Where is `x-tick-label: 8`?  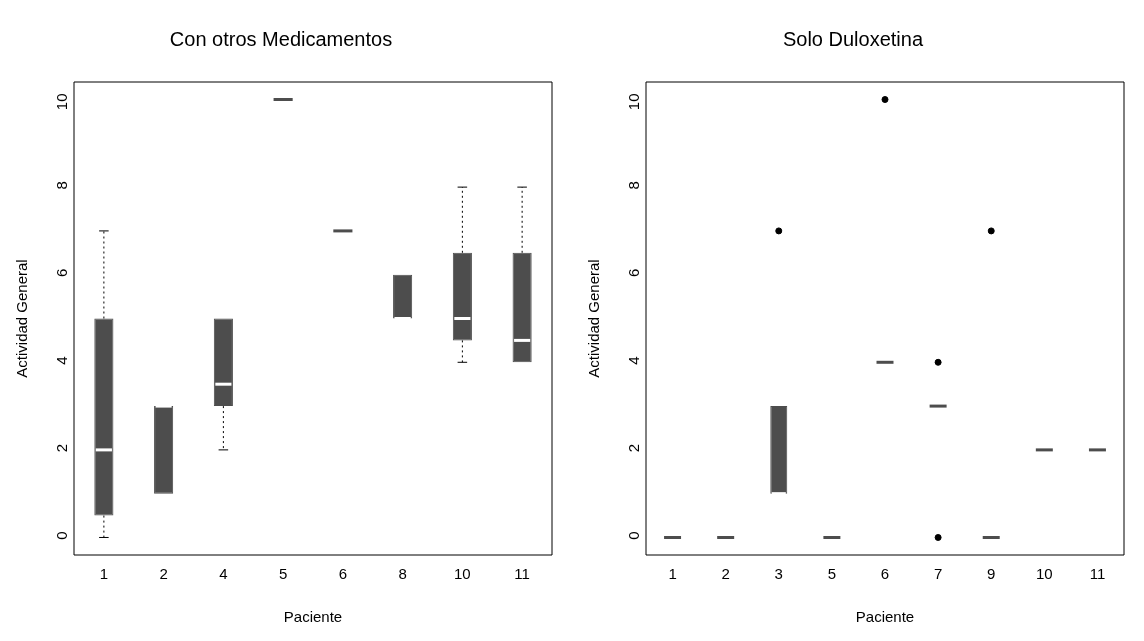
x-tick-label: 8 is located at coordinates (402, 574).